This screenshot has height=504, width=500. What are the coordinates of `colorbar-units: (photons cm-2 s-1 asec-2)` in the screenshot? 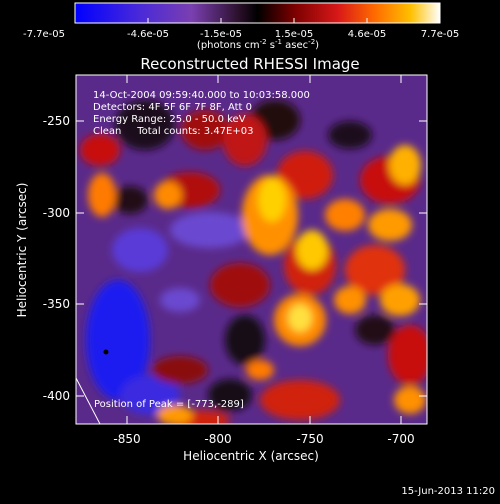 It's located at (258, 44).